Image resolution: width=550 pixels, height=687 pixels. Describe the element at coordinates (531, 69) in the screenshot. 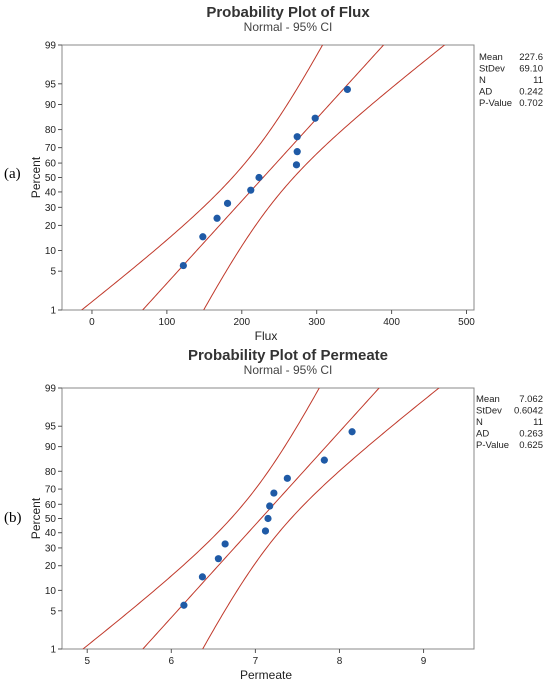

I see `stat-value: 69.10` at that location.